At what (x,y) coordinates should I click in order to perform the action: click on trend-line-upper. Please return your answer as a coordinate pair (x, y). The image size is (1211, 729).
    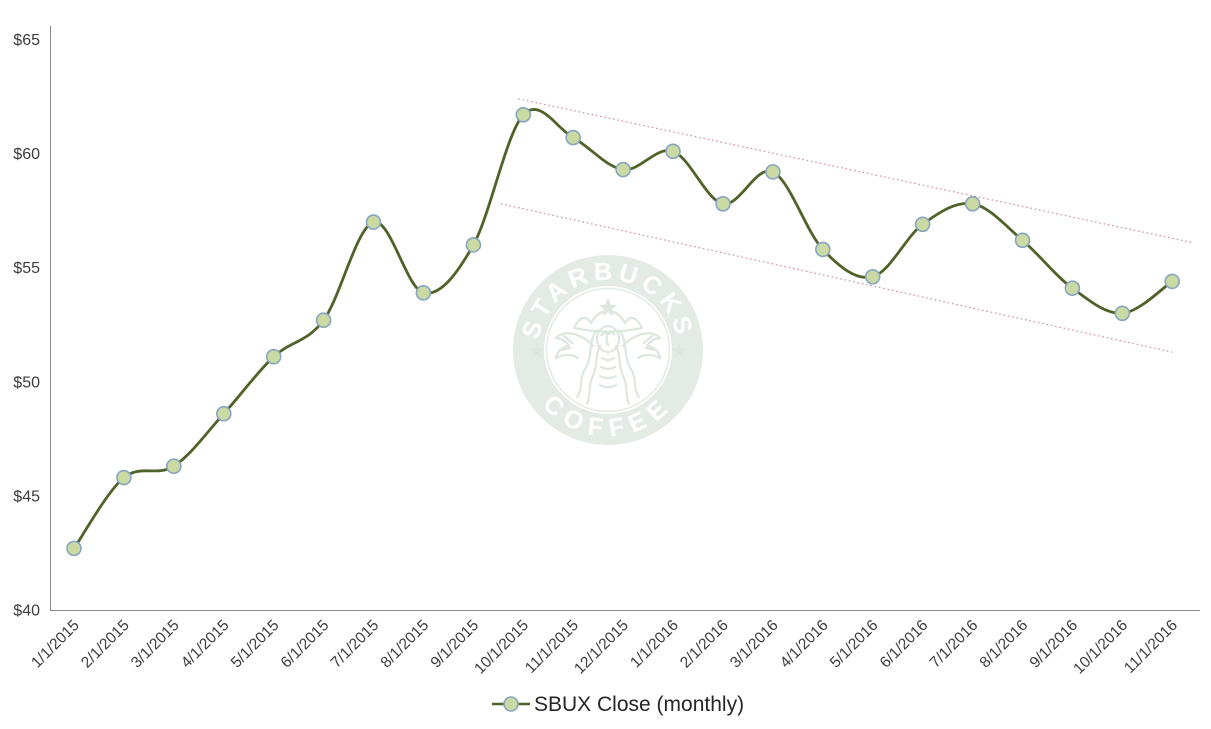
    Looking at the image, I should click on (855, 171).